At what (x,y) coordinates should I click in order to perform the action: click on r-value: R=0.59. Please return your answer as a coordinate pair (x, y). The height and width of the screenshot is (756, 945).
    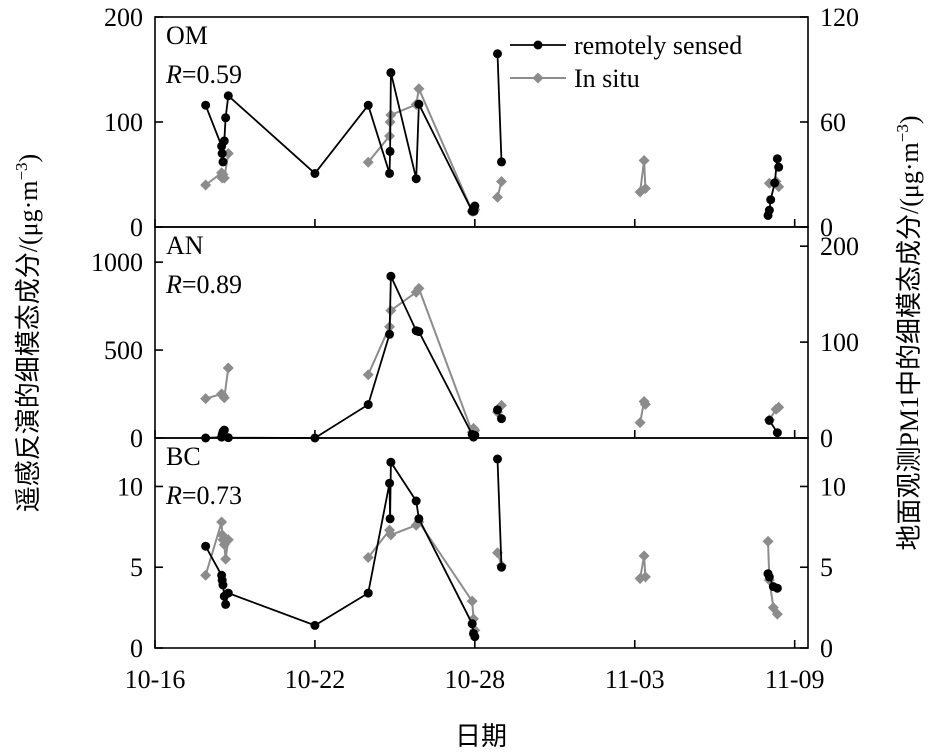
    Looking at the image, I should click on (203, 74).